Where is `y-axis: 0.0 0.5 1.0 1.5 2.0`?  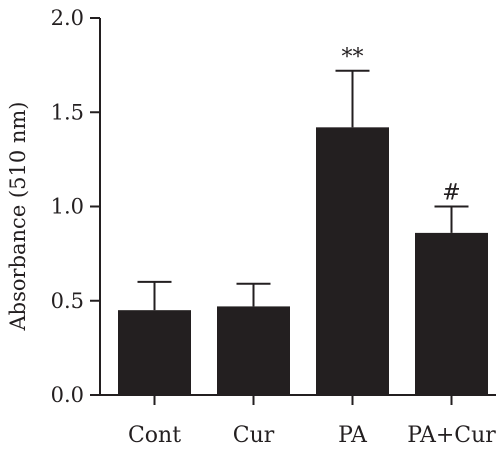 y-axis: 0.0 0.5 1.0 1.5 2.0 is located at coordinates (76, 206).